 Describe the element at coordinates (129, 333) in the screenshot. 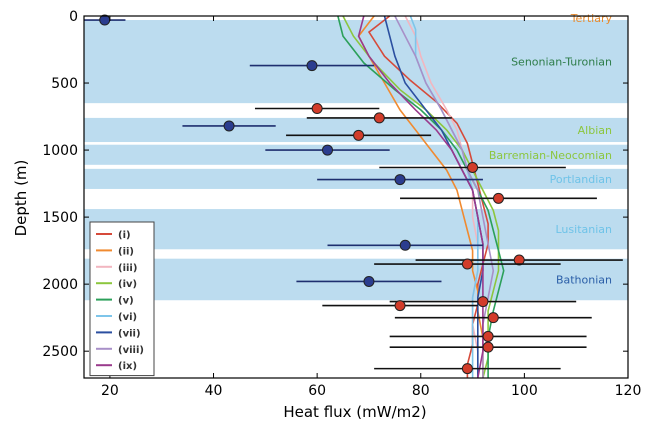

I see `legend-entry: (vii)` at that location.